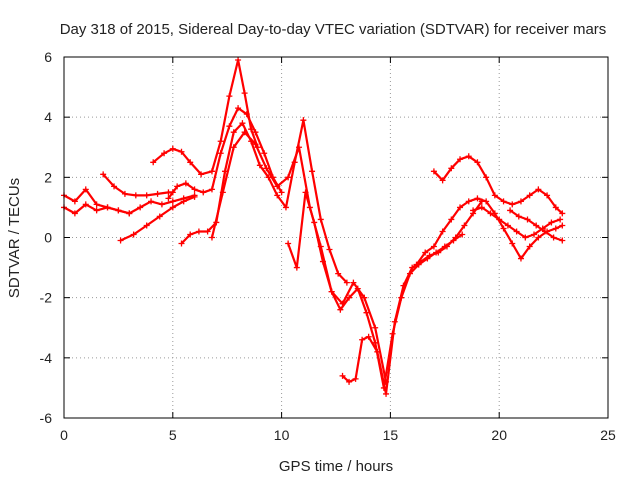 The image size is (640, 480). What do you see at coordinates (391, 435) in the screenshot?
I see `x-tick-label: 15` at bounding box center [391, 435].